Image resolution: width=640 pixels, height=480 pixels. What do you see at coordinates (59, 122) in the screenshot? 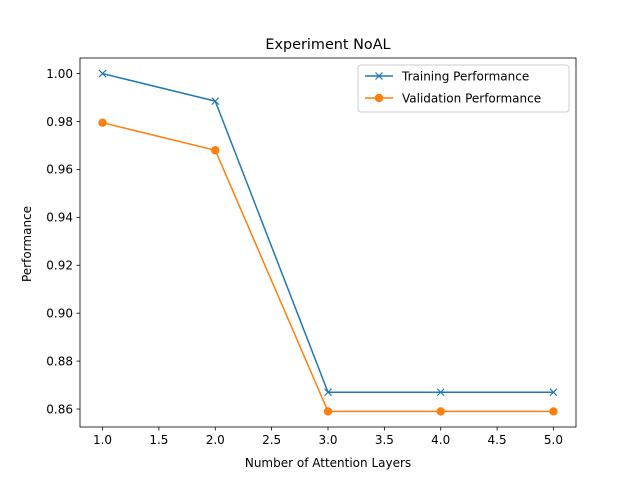
I see `y-tick-label: 0.98` at bounding box center [59, 122].